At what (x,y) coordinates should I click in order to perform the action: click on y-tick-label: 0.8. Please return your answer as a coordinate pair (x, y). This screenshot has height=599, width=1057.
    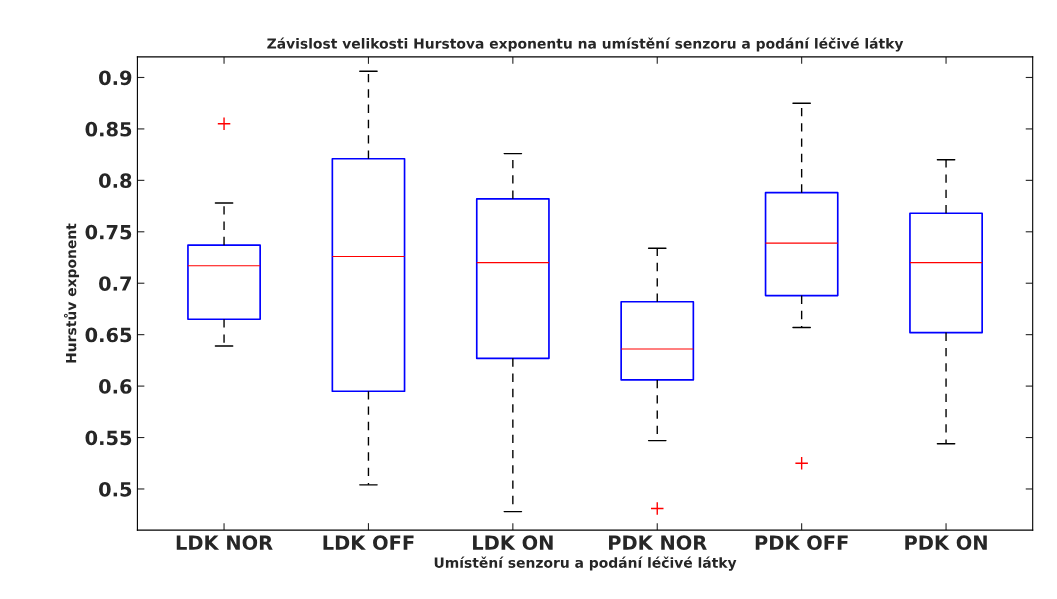
    Looking at the image, I should click on (115, 181).